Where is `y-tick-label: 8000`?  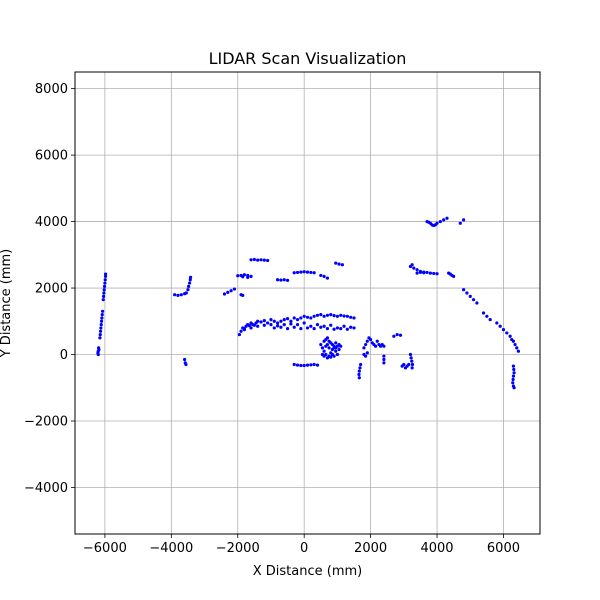 y-tick-label: 8000 is located at coordinates (51, 89).